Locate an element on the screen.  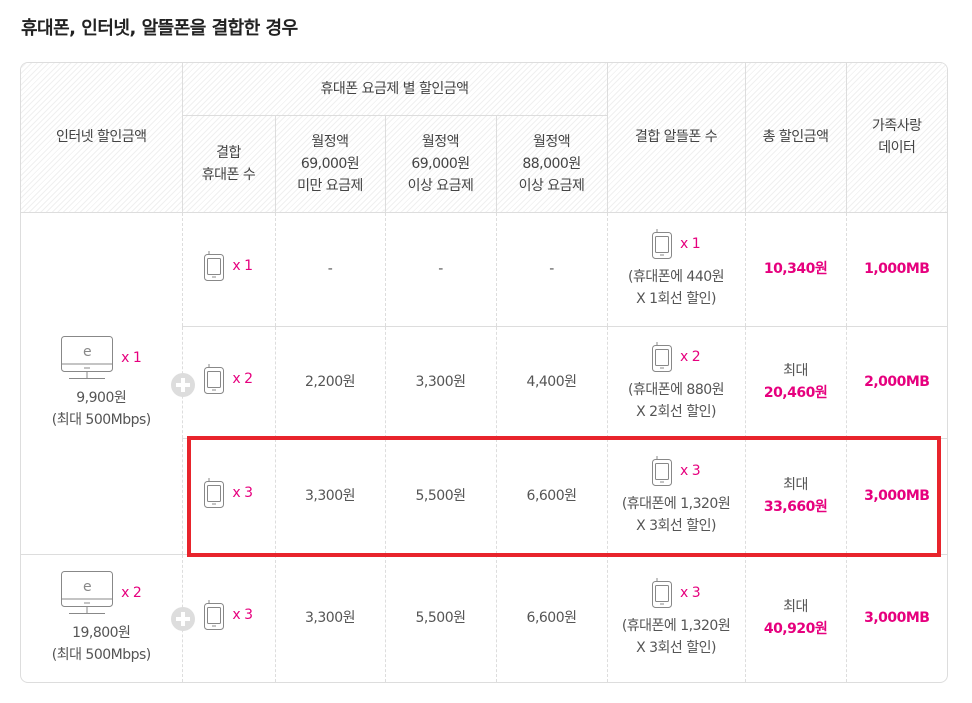
phone-count-cell: x 2 is located at coordinates (228, 382).